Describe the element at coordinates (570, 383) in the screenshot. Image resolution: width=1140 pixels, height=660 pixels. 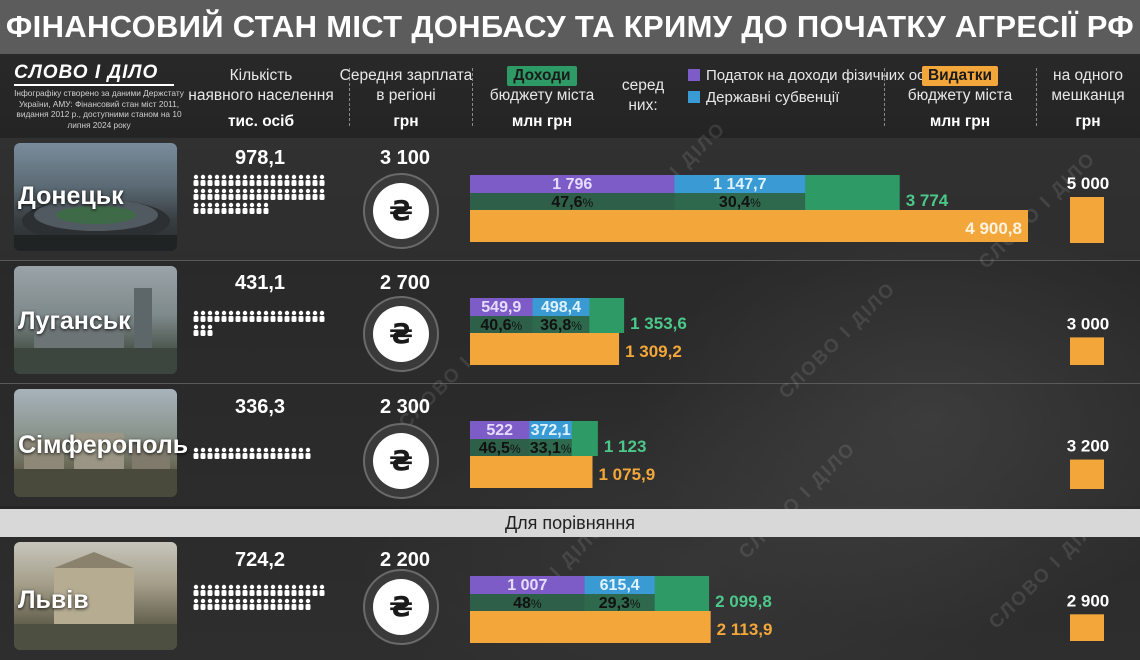
I see `row-divider` at that location.